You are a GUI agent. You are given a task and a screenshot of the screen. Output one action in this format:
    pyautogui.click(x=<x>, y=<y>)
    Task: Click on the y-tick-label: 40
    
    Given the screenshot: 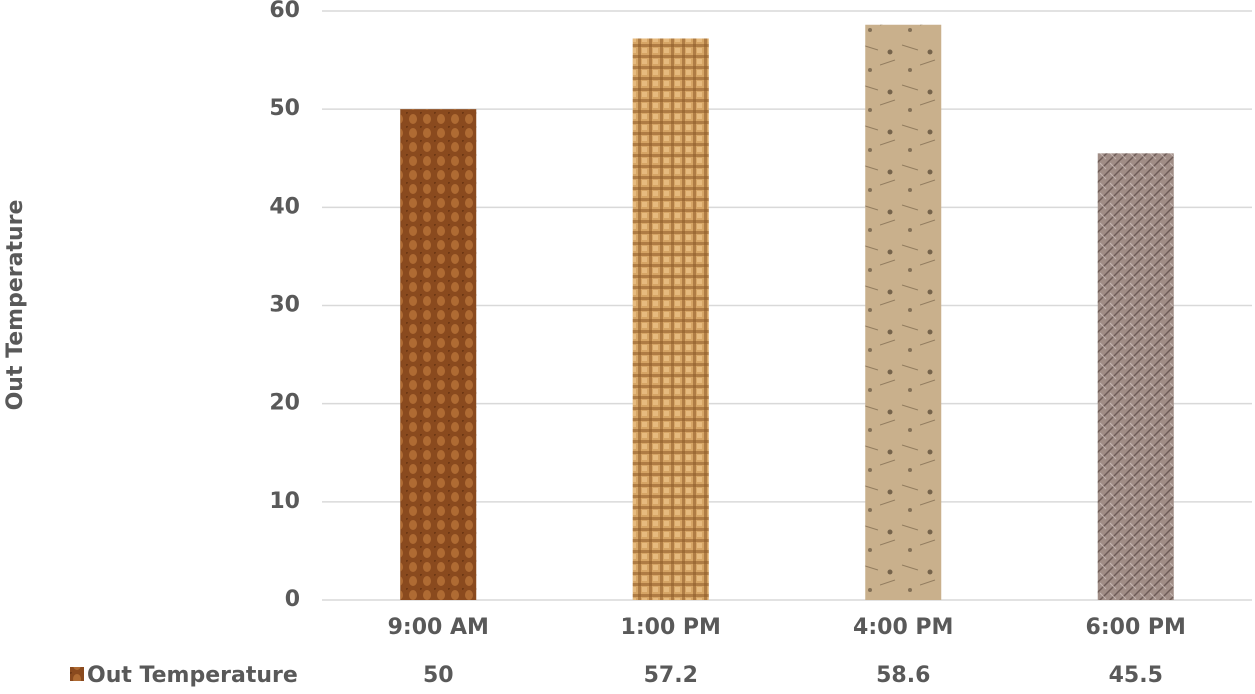 What is the action you would take?
    pyautogui.click(x=284, y=206)
    